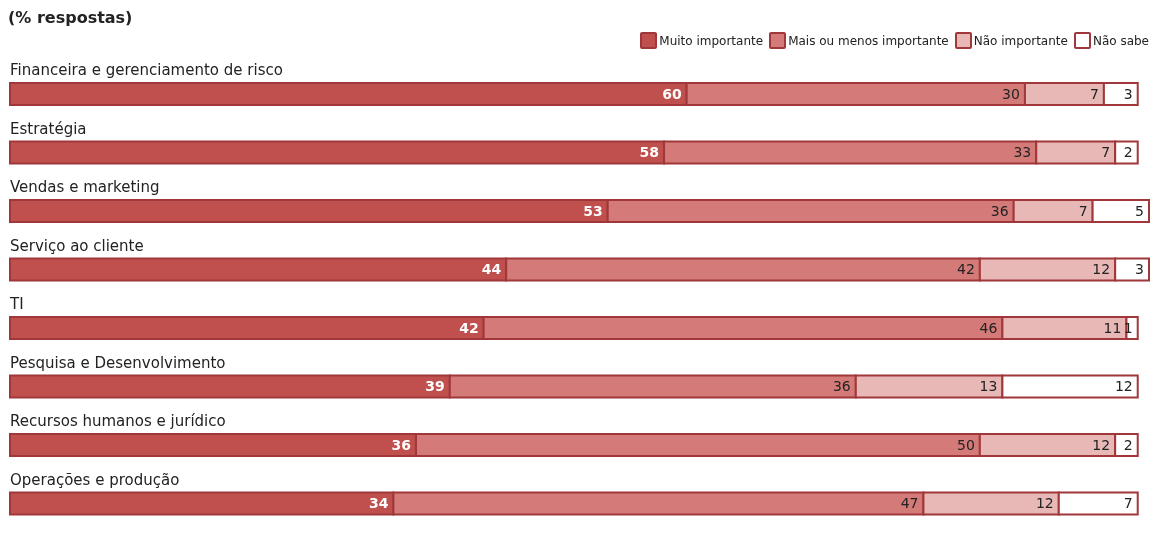  Describe the element at coordinates (1139, 210) in the screenshot. I see `data-label: 5` at that location.